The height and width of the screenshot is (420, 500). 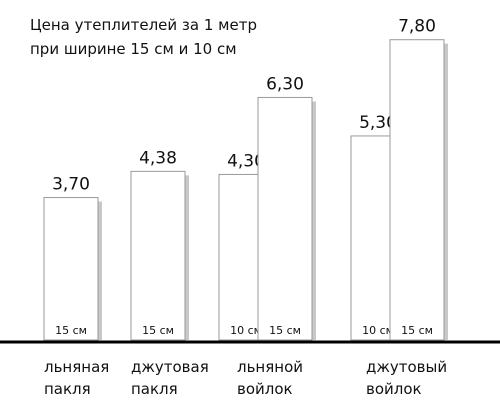 What do you see at coordinates (378, 123) in the screenshot?
I see `bar-value-label: 5,30` at bounding box center [378, 123].